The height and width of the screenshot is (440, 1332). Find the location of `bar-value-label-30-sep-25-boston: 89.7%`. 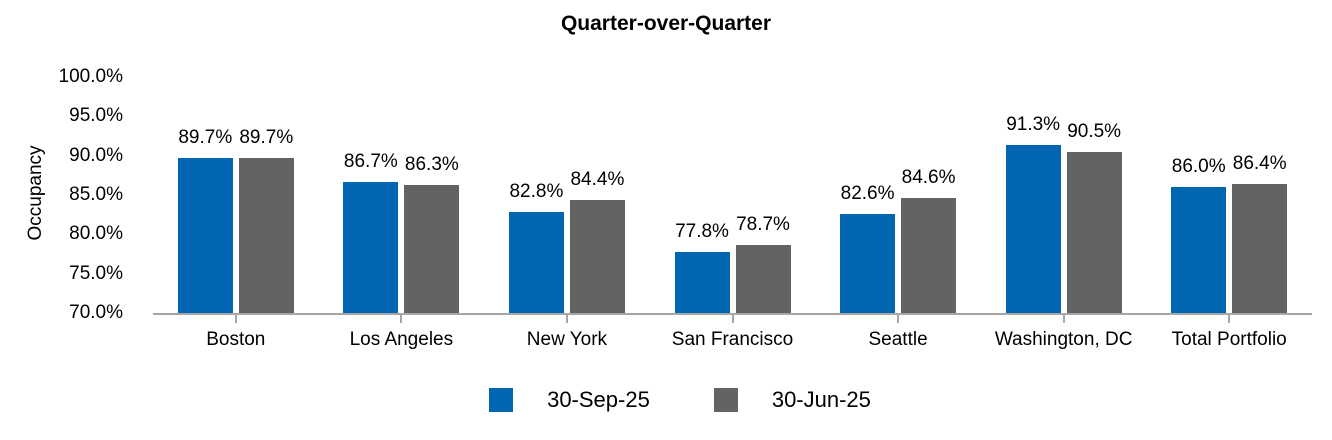

bar-value-label-30-sep-25-boston: 89.7% is located at coordinates (205, 138).